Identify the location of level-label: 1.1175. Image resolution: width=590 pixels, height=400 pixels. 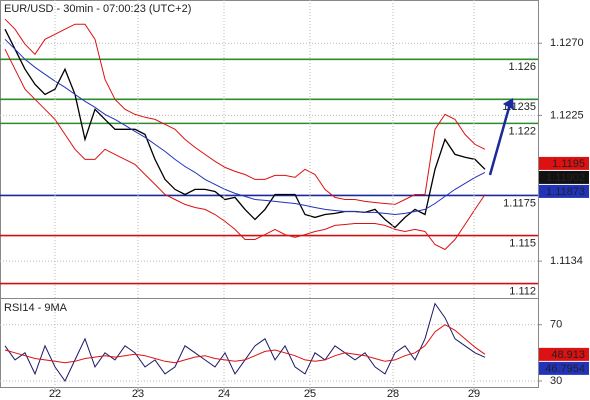
(519, 203).